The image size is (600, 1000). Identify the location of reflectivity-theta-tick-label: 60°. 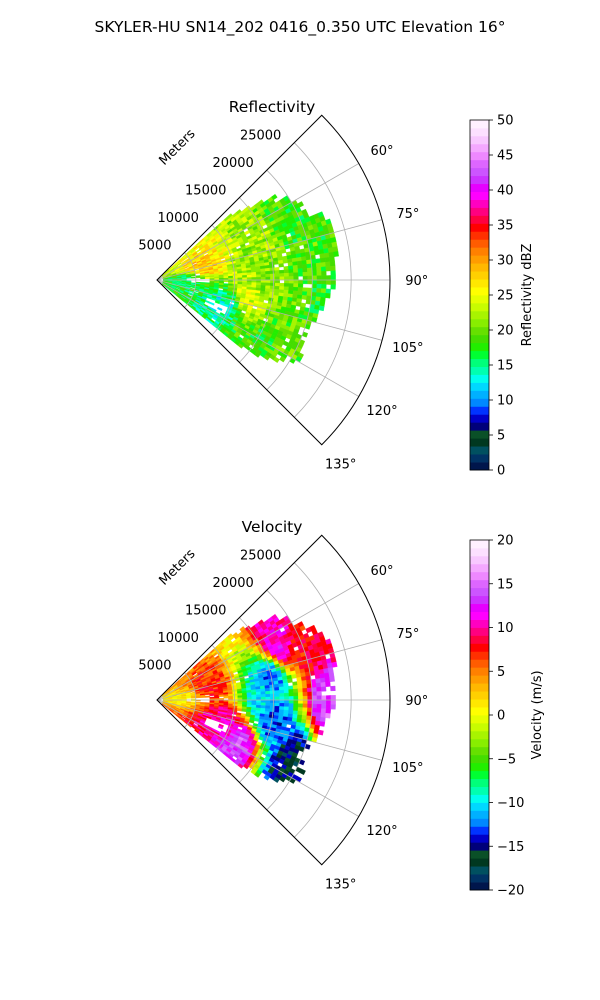
(381, 151).